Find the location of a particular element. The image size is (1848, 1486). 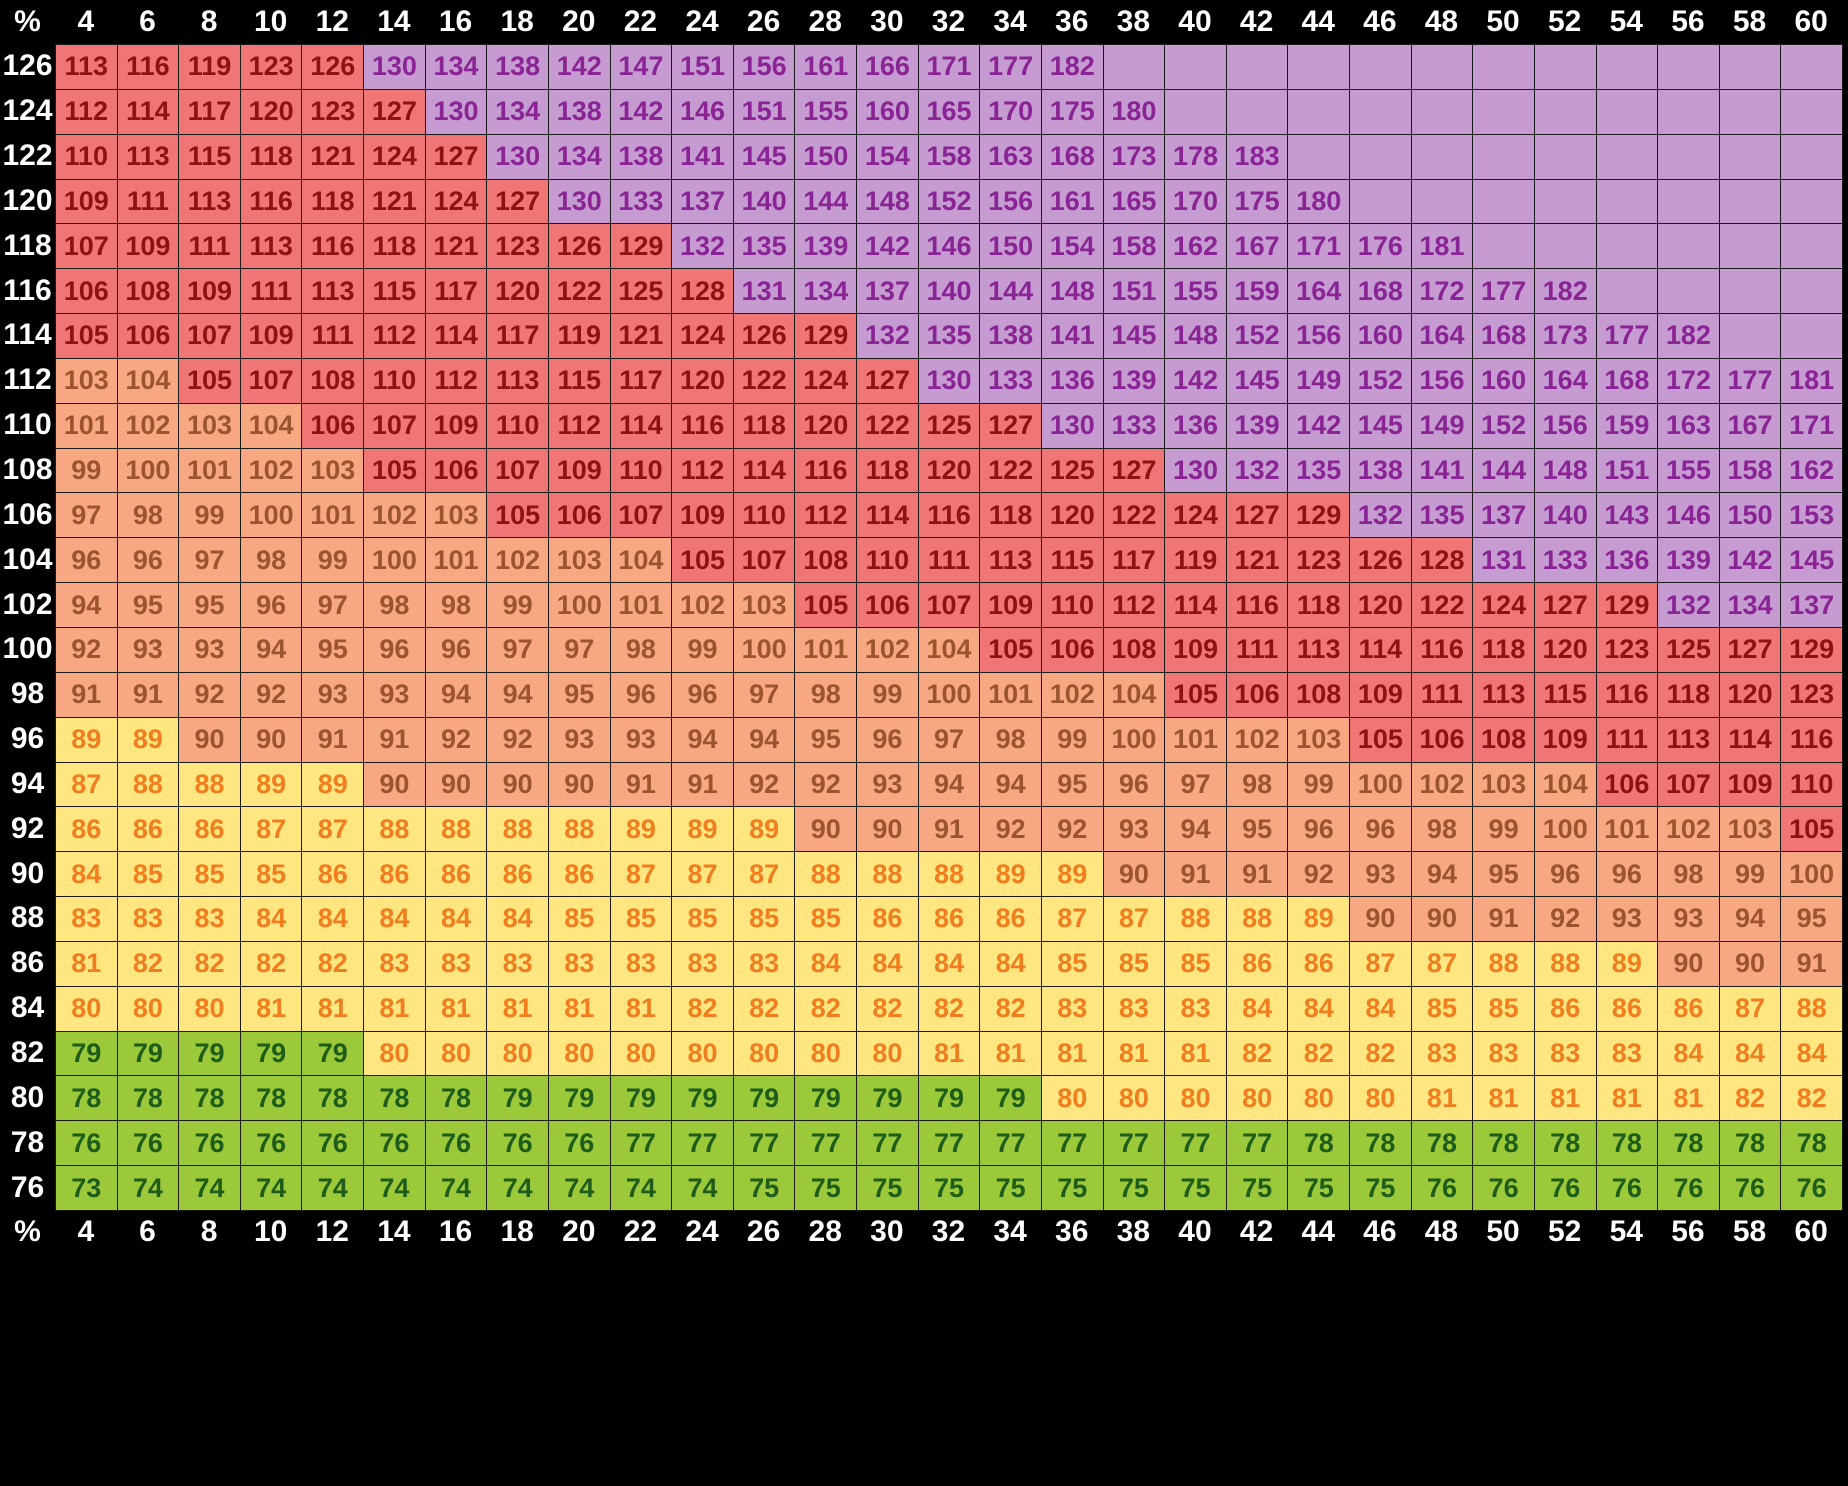

value-cell: 97 is located at coordinates (949, 739).